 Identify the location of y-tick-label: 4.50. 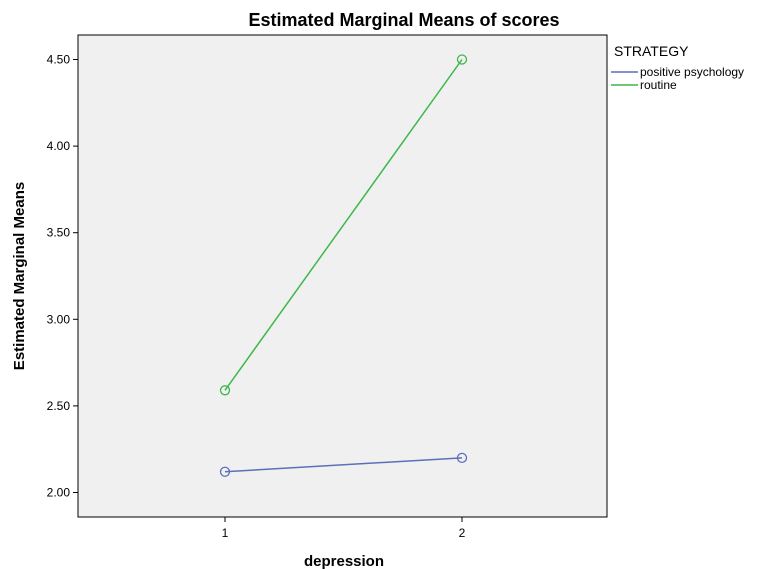
(59, 60).